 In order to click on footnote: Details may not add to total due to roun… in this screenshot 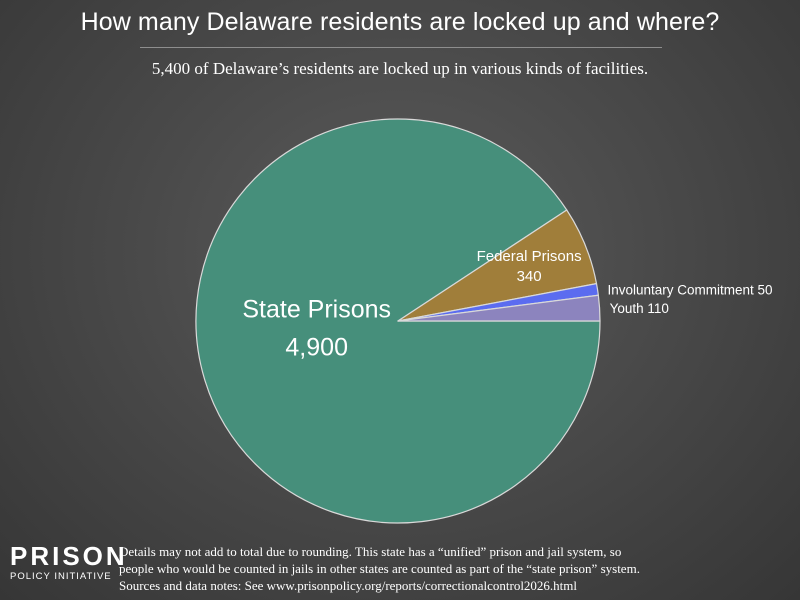, I will do `click(459, 568)`.